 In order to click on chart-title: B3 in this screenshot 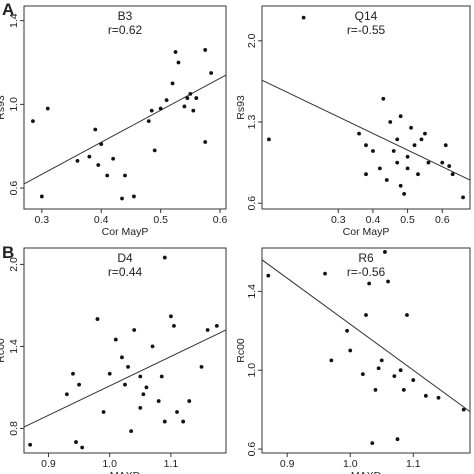, I will do `click(125, 16)`.